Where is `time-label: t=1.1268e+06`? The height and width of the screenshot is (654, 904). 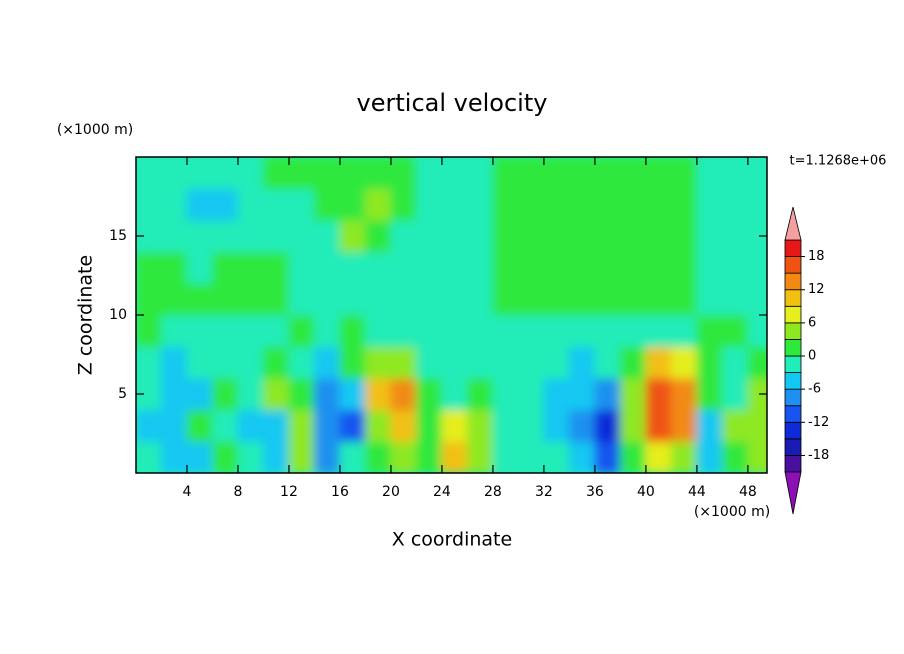 time-label: t=1.1268e+06 is located at coordinates (838, 161).